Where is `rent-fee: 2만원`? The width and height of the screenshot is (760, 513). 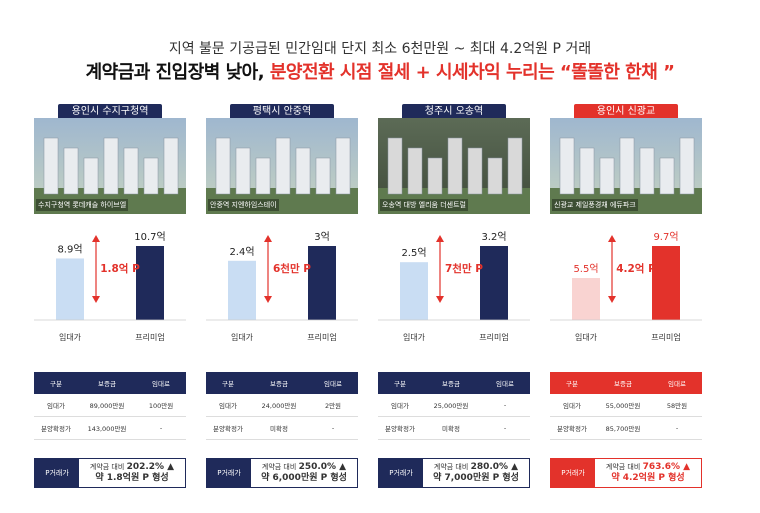 rent-fee: 2만원 is located at coordinates (333, 406).